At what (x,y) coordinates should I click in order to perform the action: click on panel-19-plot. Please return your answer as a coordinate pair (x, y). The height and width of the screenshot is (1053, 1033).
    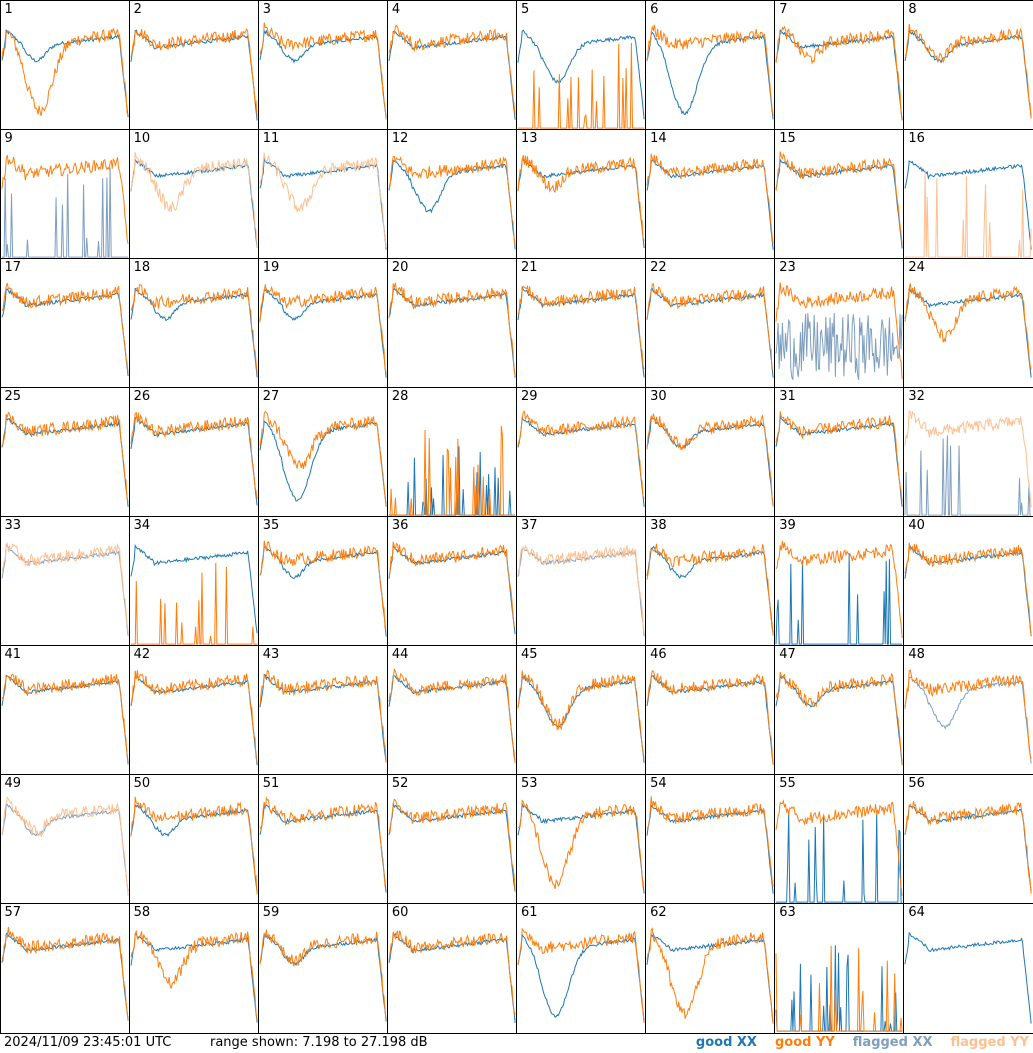
    Looking at the image, I should click on (323, 330).